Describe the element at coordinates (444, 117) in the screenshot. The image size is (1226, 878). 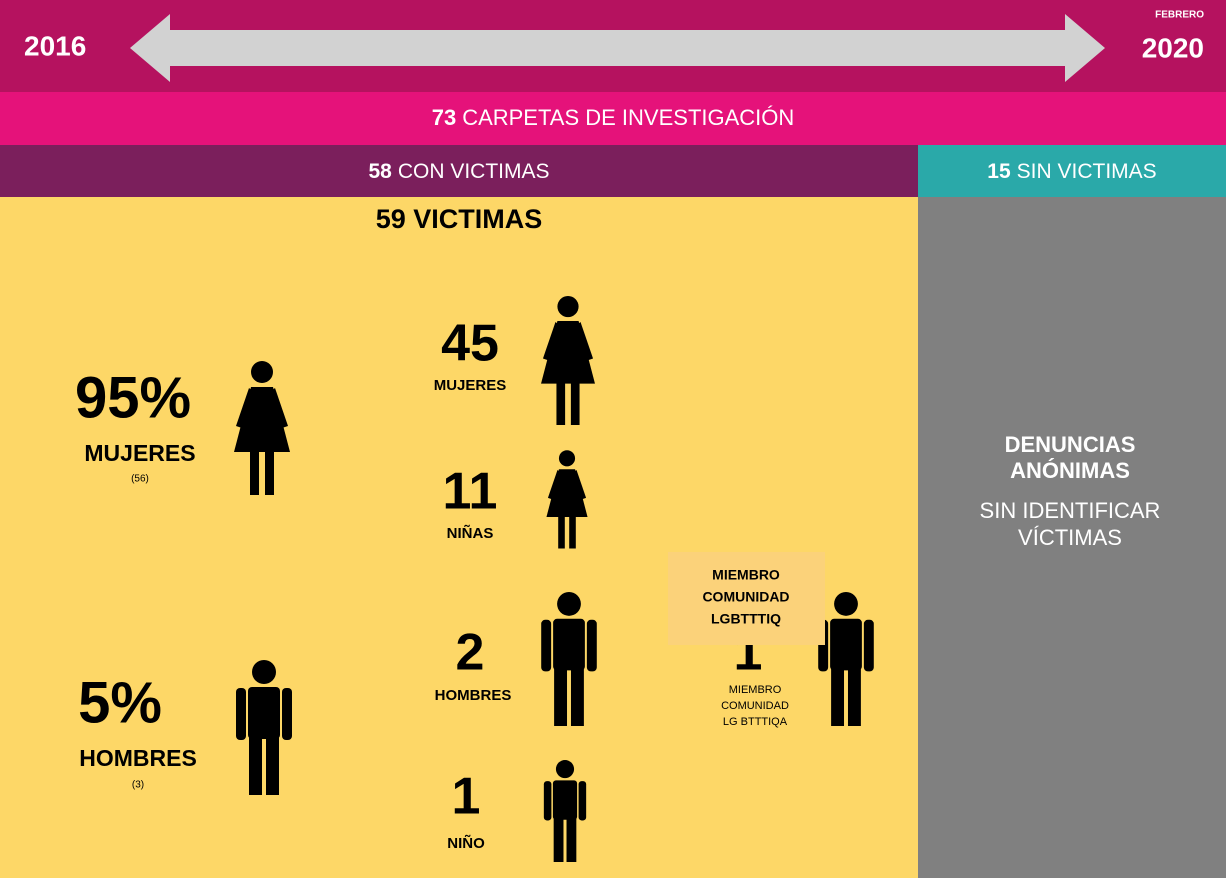
I see `total-number: 73` at that location.